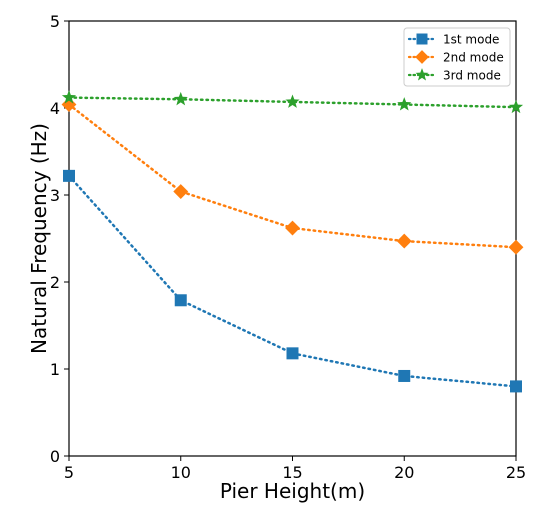 This screenshot has width=550, height=509. I want to click on y-tick-label: 5, so click(55, 21).